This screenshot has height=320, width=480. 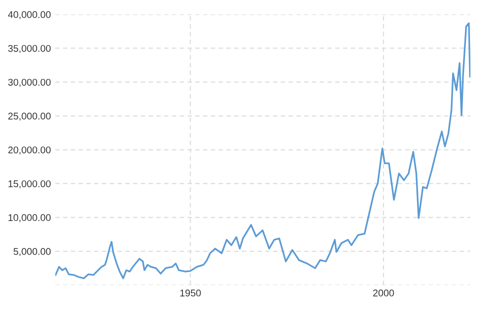 I want to click on y-tick-label: 30,000.00, so click(x=29, y=82).